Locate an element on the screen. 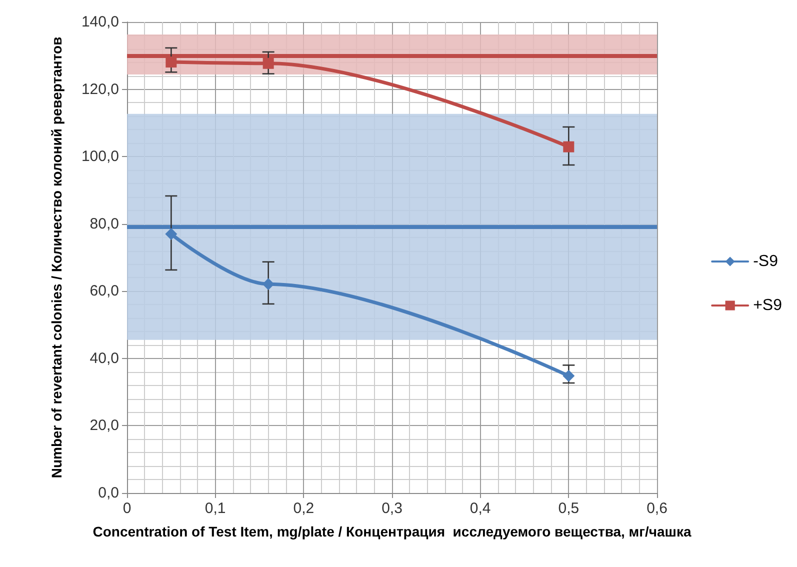 The width and height of the screenshot is (797, 567). y-tick-label: 140,0 is located at coordinates (100, 22).